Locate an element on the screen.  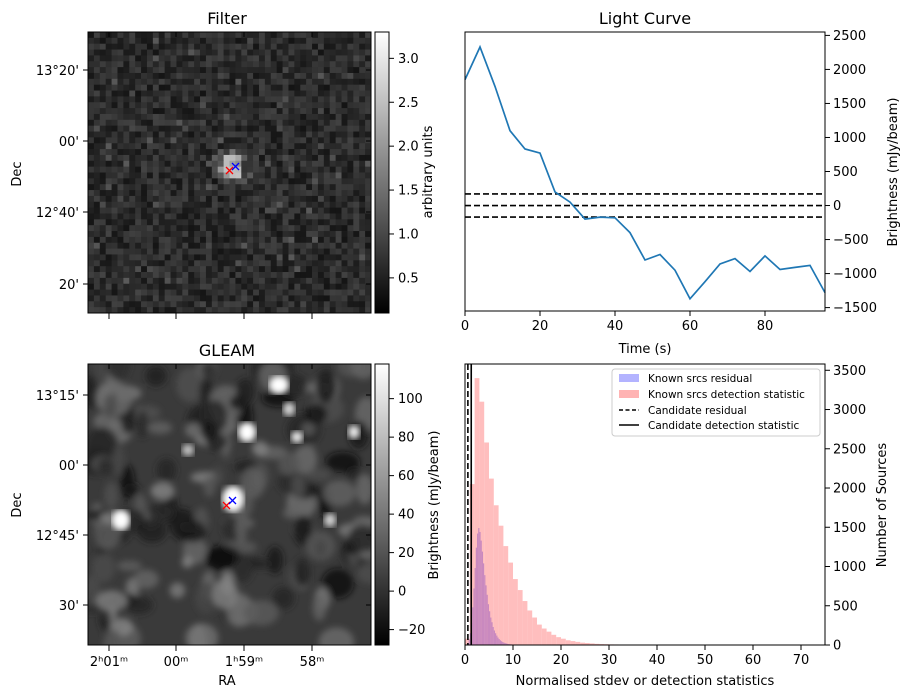
legend-box is located at coordinates (716, 402).